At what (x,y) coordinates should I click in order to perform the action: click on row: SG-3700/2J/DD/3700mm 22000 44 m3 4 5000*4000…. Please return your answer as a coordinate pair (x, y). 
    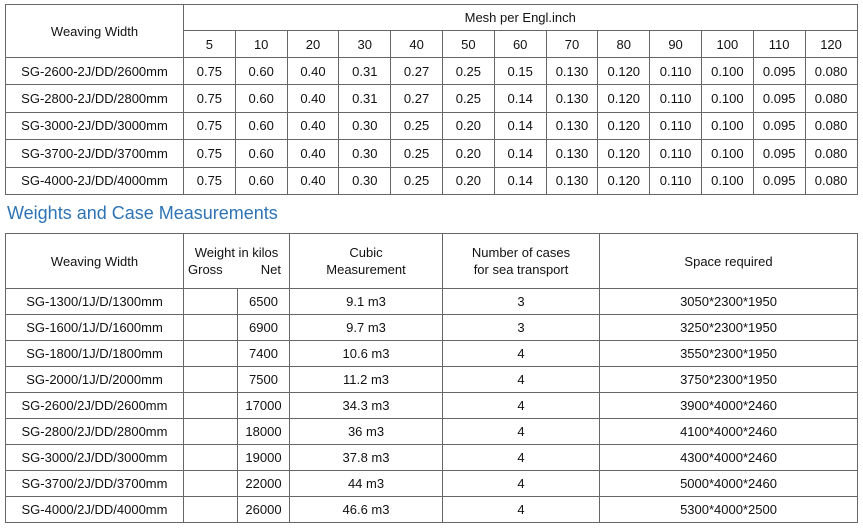
    Looking at the image, I should click on (432, 483).